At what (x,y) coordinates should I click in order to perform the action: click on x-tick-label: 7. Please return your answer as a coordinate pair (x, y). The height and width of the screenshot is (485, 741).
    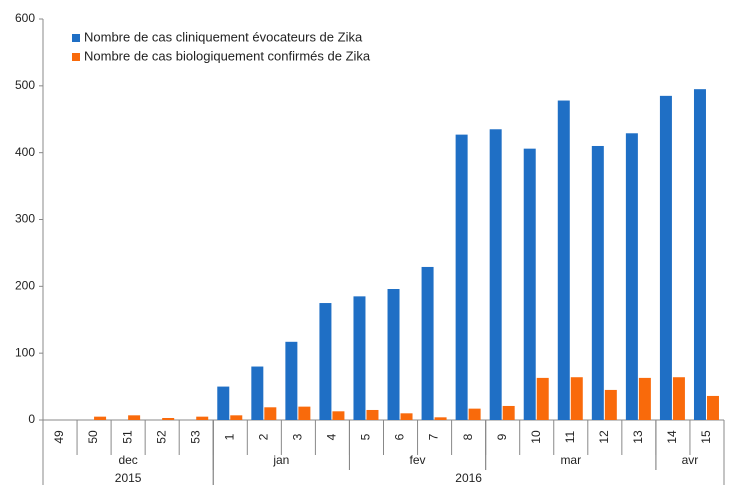
    Looking at the image, I should click on (434, 436).